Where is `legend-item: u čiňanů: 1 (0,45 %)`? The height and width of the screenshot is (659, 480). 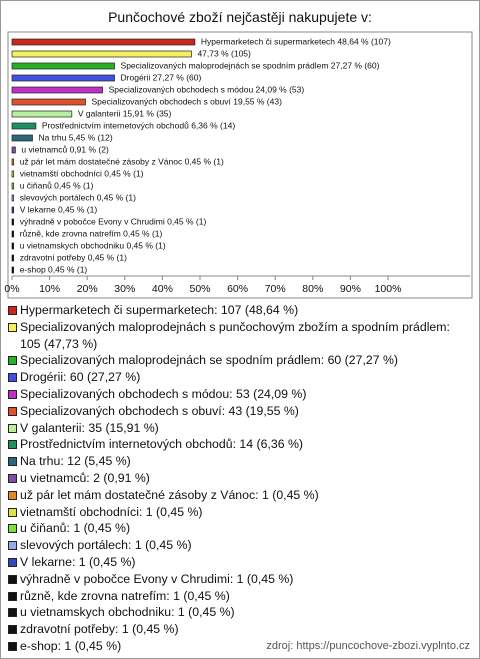 legend-item: u čiňanů: 1 (0,45 %) is located at coordinates (239, 528).